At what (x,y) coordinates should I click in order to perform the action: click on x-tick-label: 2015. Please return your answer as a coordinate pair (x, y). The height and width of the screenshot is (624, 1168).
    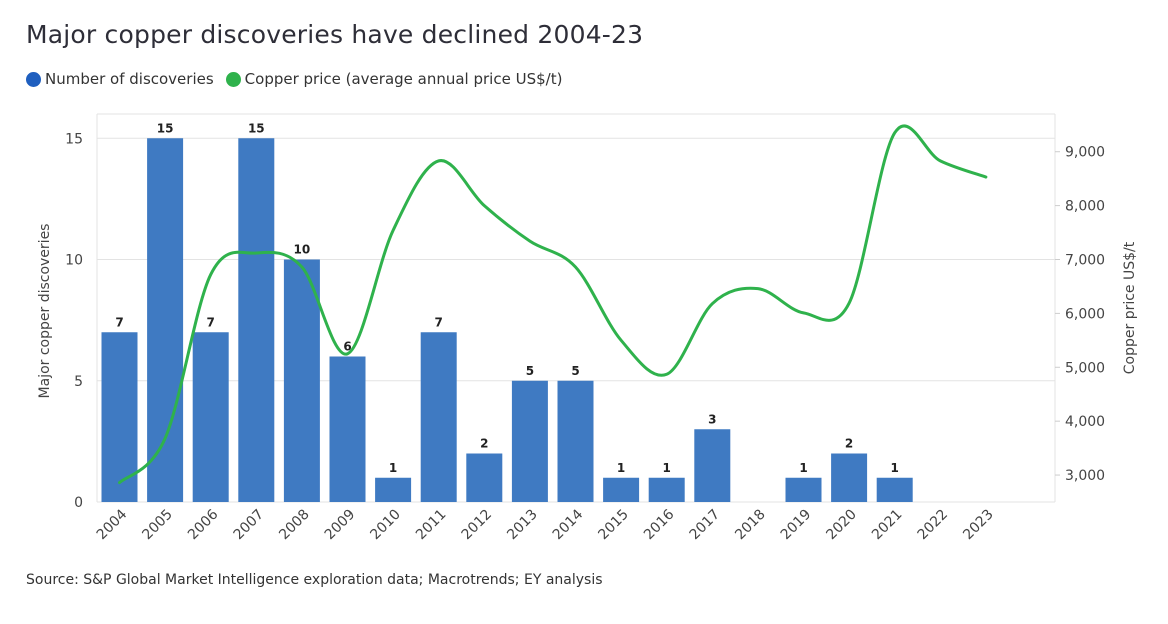
    Looking at the image, I should click on (613, 525).